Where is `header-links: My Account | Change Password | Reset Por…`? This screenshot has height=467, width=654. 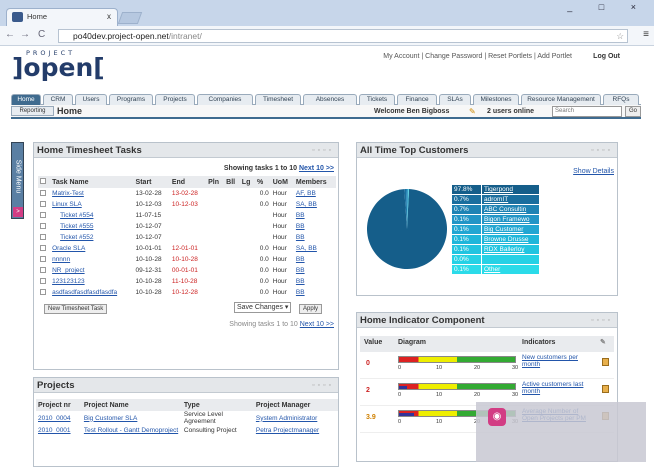
header-links: My Account | Change Password | Reset Por… is located at coordinates (477, 56).